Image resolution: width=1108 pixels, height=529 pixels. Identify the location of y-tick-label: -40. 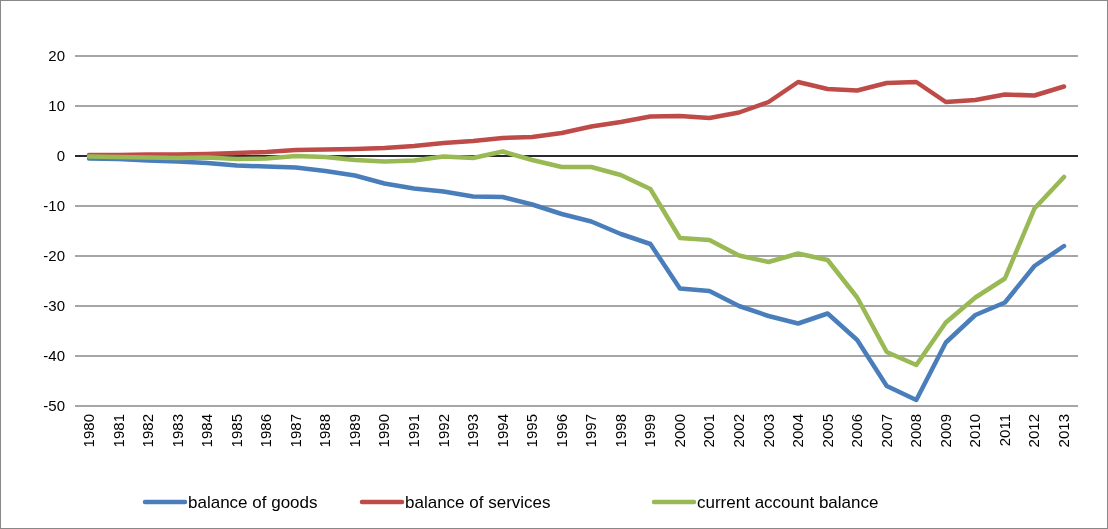
(54, 356).